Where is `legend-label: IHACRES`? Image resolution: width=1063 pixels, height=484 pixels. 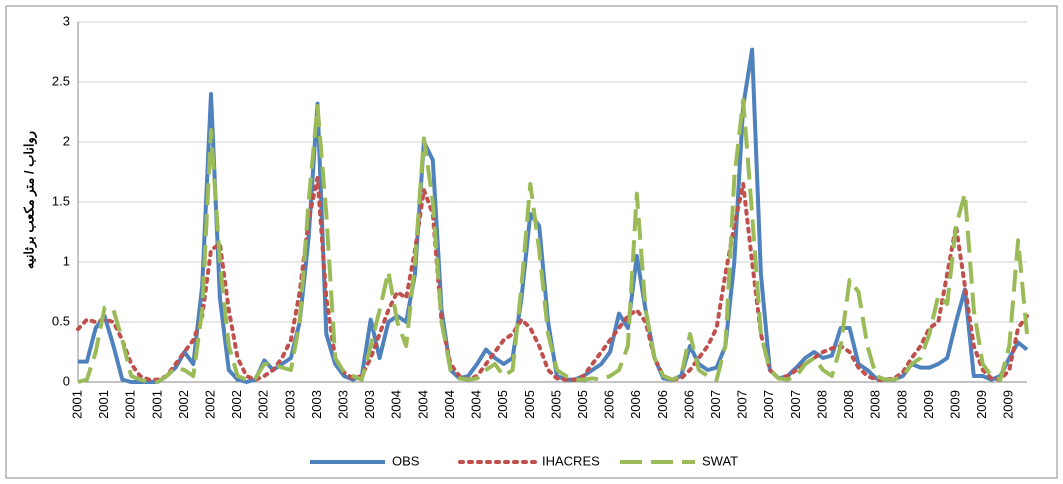 legend-label: IHACRES is located at coordinates (571, 460).